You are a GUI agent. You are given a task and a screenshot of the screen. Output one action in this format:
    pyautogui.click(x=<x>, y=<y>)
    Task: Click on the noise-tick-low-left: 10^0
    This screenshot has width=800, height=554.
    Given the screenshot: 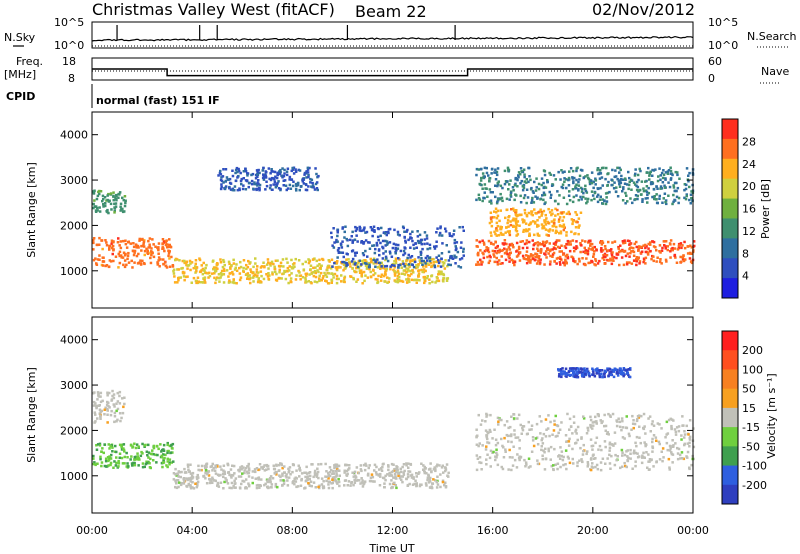 What is the action you would take?
    pyautogui.click(x=69, y=45)
    